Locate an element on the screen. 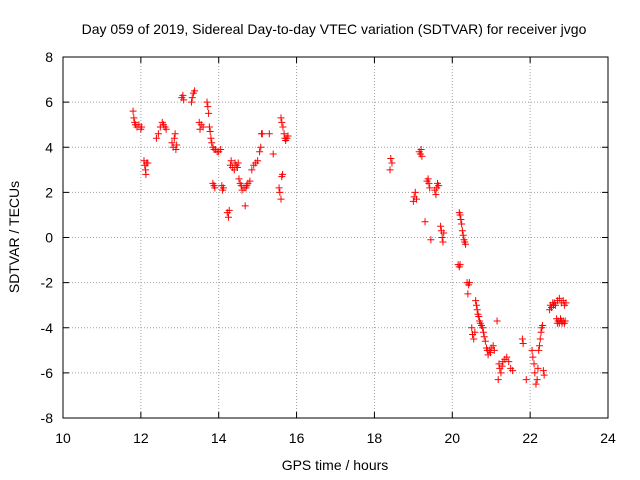  x-tick-label: 16 is located at coordinates (297, 438).